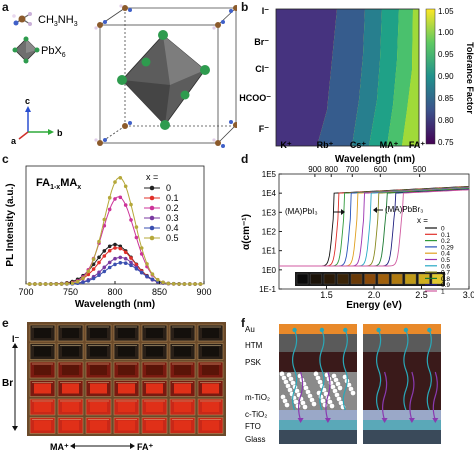 This screenshot has height=455, width=474. I want to click on layer-htm, so click(402, 343).